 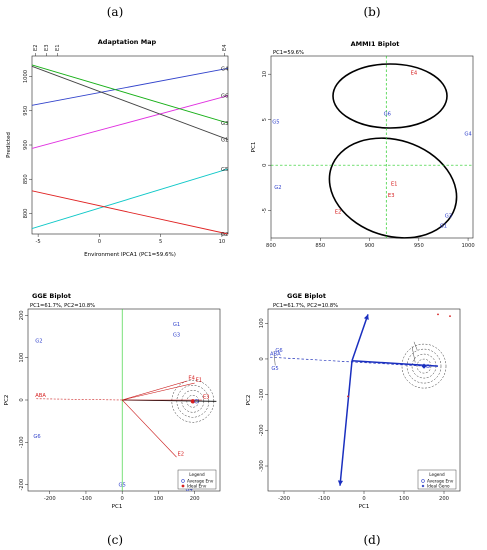 I want to click on panel-d-legend-ideal-marker, so click(x=423, y=486).